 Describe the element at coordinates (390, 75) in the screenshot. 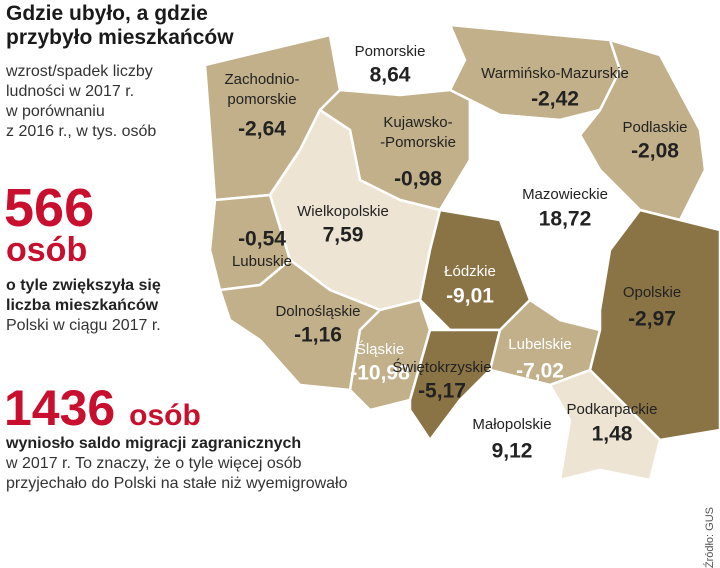

I see `region-value: 8,64` at that location.